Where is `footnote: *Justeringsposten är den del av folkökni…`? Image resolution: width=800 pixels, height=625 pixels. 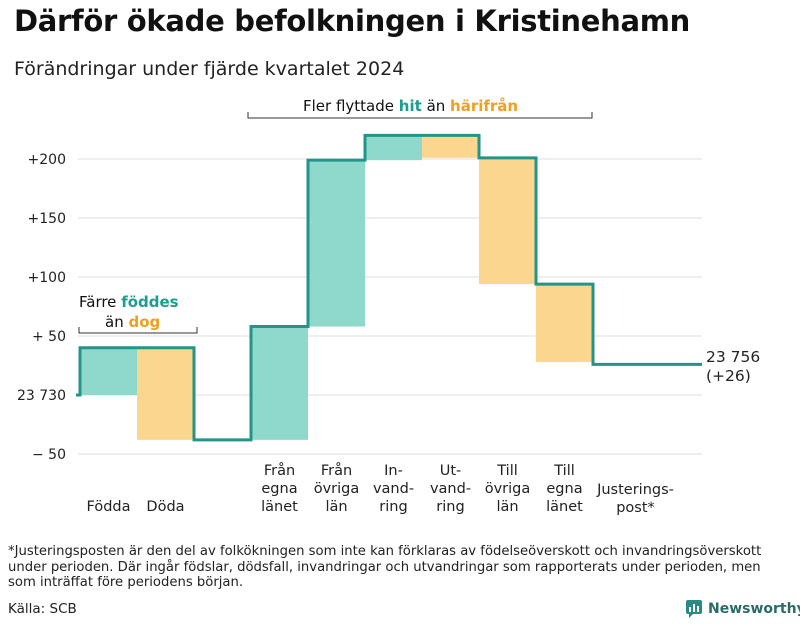 footnote: *Justeringsposten är den del av folkökni… is located at coordinates (385, 567).